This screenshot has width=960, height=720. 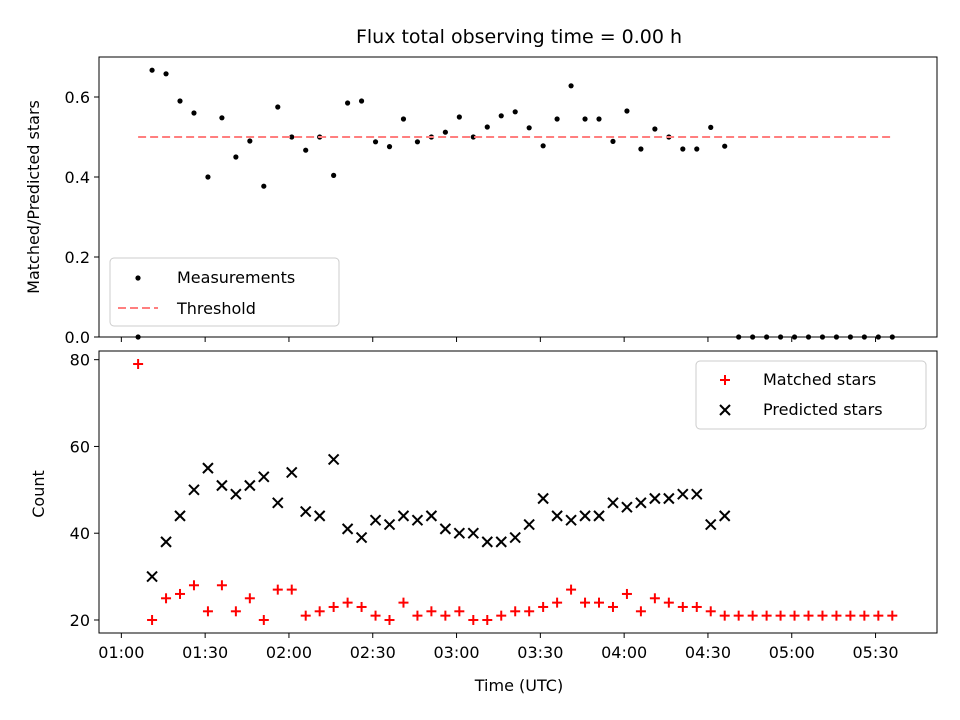 What do you see at coordinates (77, 177) in the screenshot?
I see `y-tick-label: 0.4` at bounding box center [77, 177].